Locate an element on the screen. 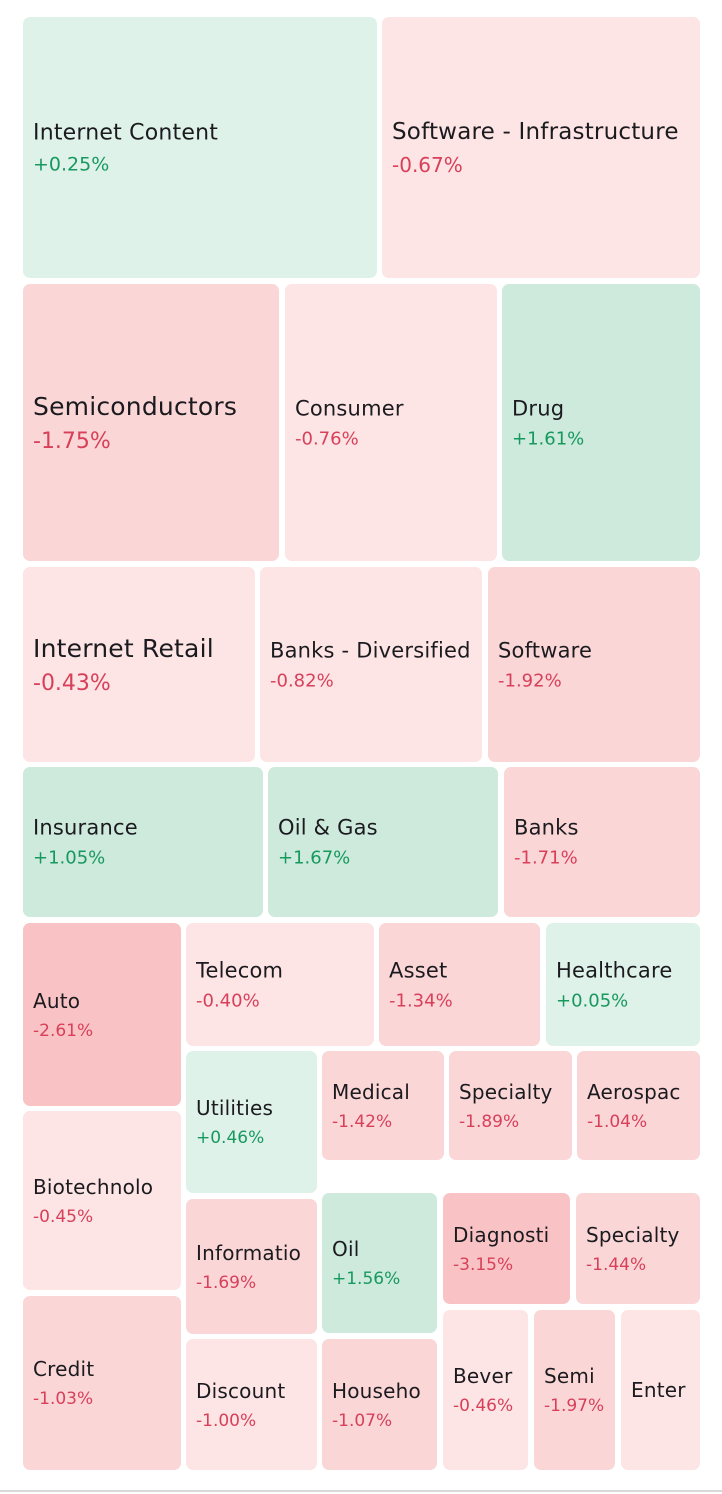 This screenshot has height=1494, width=722. tile-content: Biotechnolo -0.45% is located at coordinates (106, 1201).